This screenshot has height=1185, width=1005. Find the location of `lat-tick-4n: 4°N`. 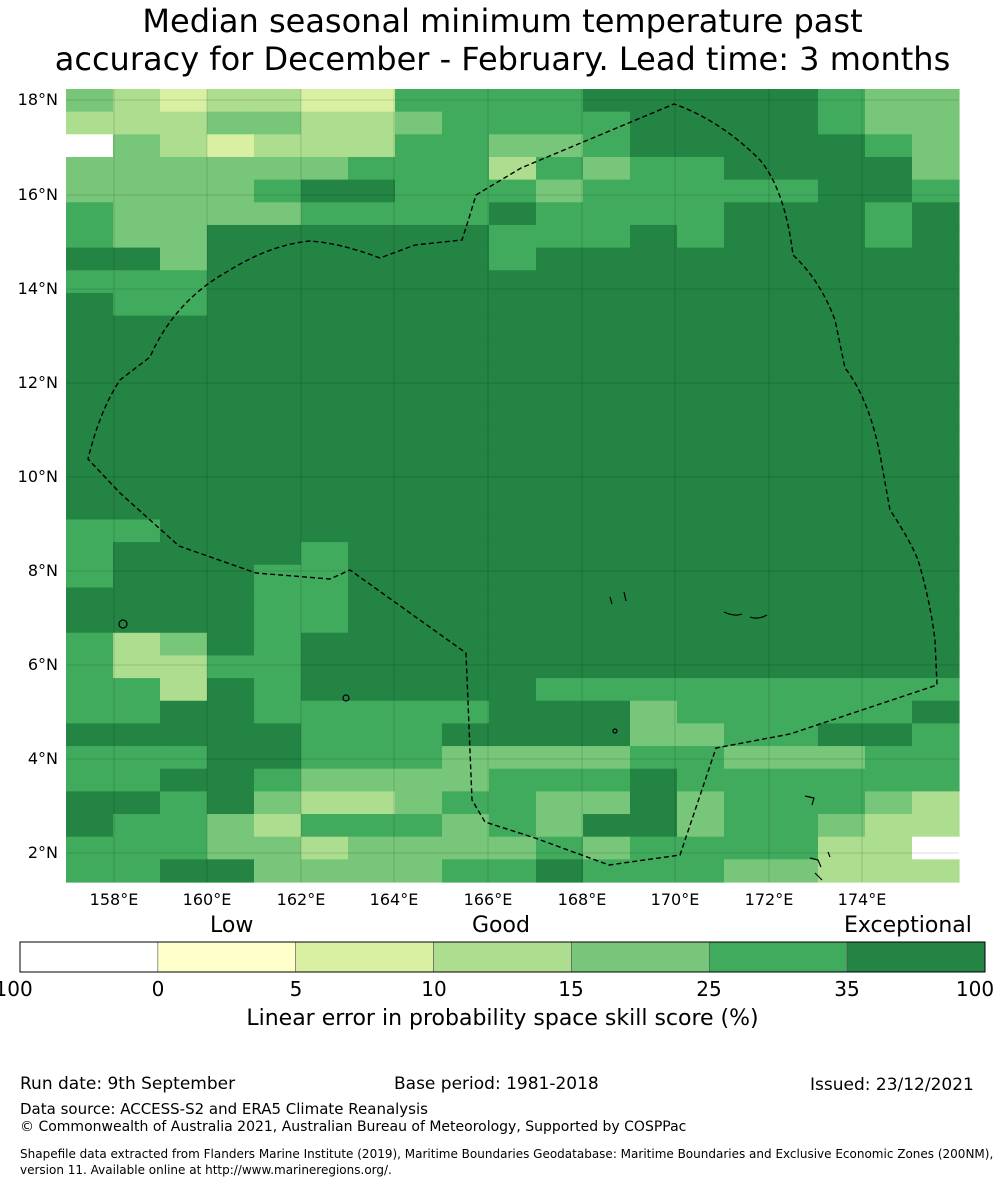

lat-tick-4n: 4°N is located at coordinates (42, 758).